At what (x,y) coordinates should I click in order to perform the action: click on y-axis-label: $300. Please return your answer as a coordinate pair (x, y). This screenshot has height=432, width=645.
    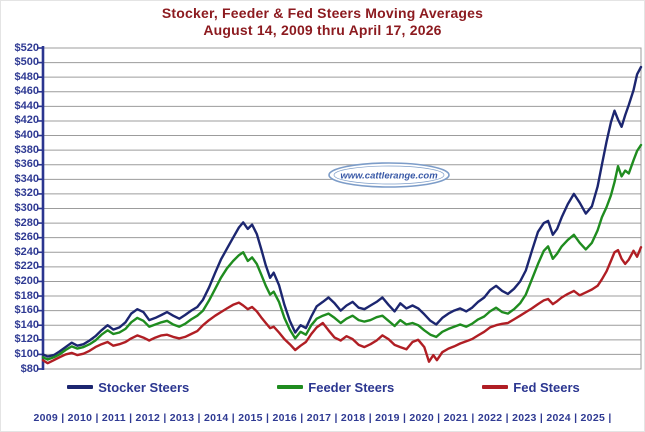
    Looking at the image, I should click on (26, 208).